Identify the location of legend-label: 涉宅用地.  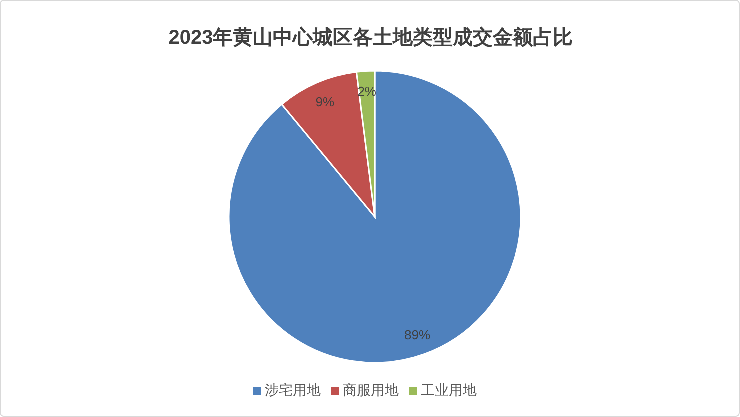
(293, 390).